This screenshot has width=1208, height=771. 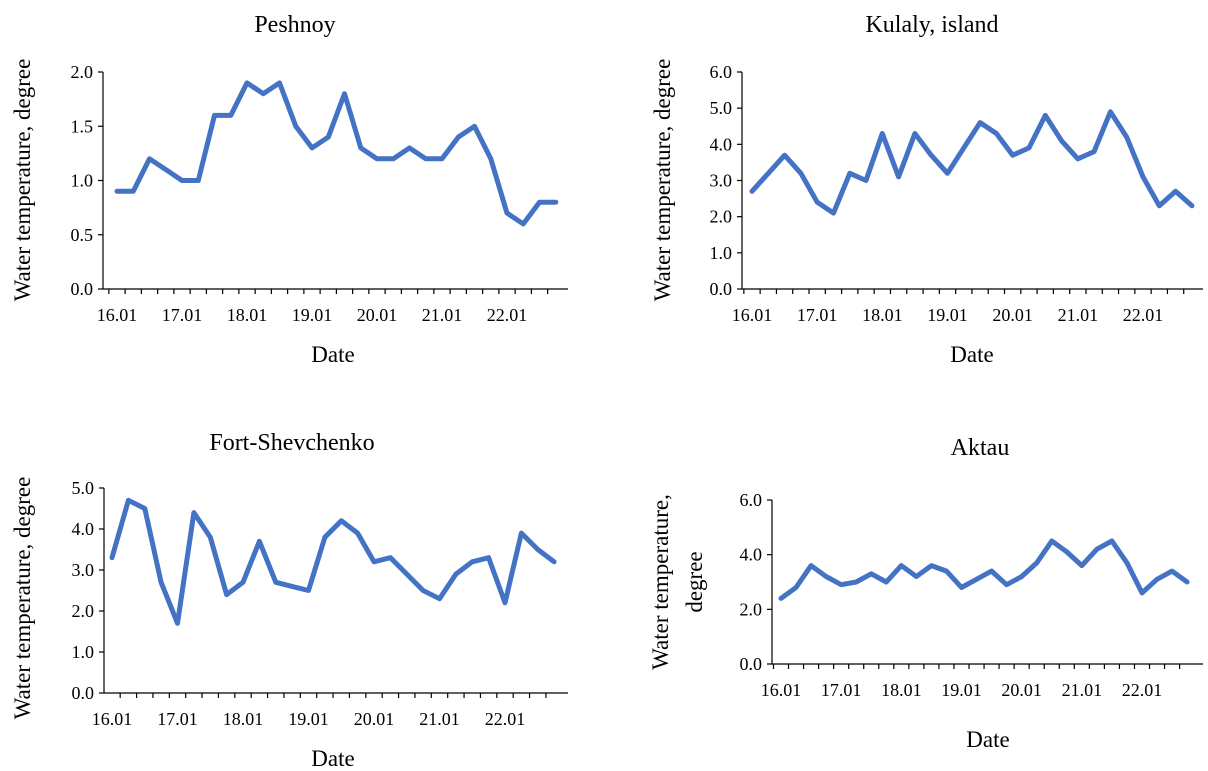 What do you see at coordinates (660, 582) in the screenshot?
I see `y-axis-label-line: Water temperature,` at bounding box center [660, 582].